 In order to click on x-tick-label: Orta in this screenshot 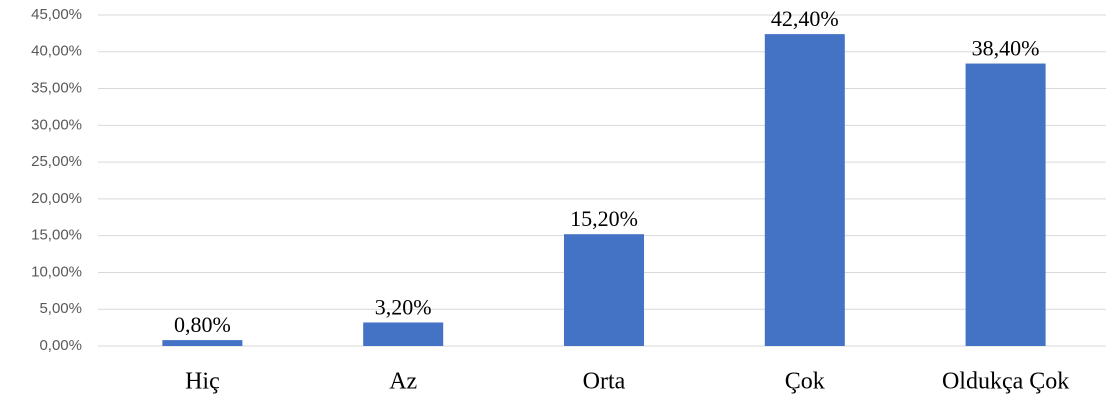, I will do `click(604, 382)`.